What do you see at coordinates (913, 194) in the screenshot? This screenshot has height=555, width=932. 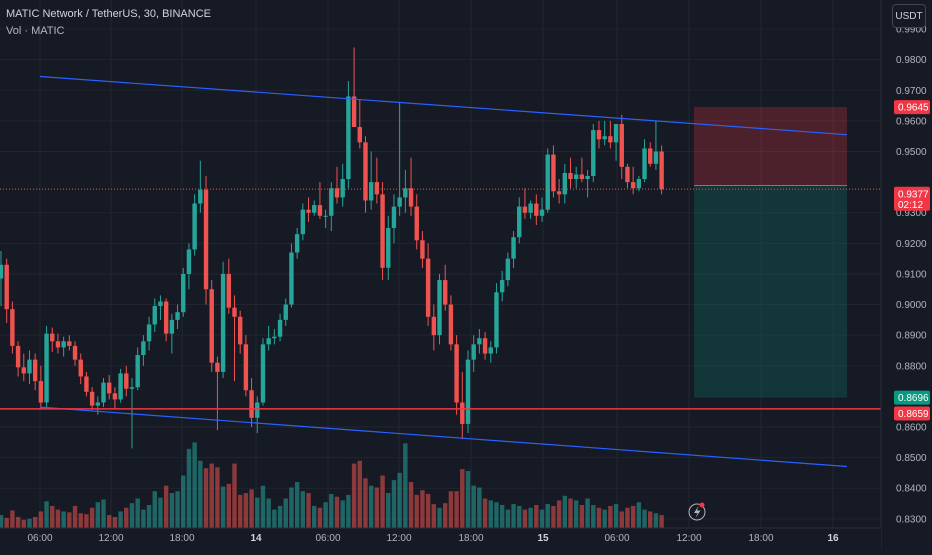 I see `last-price-label: 0.9377` at bounding box center [913, 194].